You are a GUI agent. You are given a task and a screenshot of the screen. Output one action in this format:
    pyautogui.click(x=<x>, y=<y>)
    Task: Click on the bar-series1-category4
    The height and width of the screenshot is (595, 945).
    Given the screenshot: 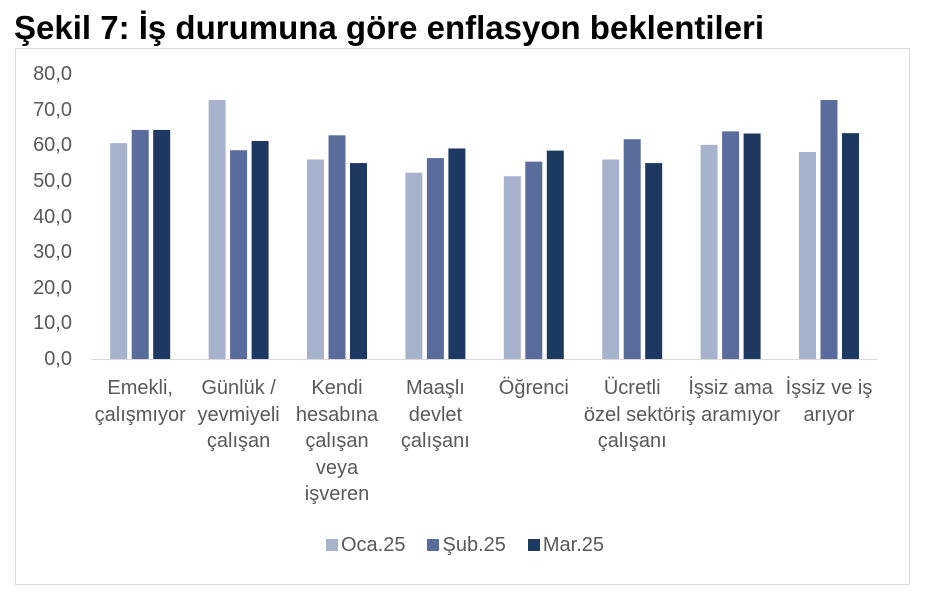 What is the action you would take?
    pyautogui.click(x=414, y=265)
    